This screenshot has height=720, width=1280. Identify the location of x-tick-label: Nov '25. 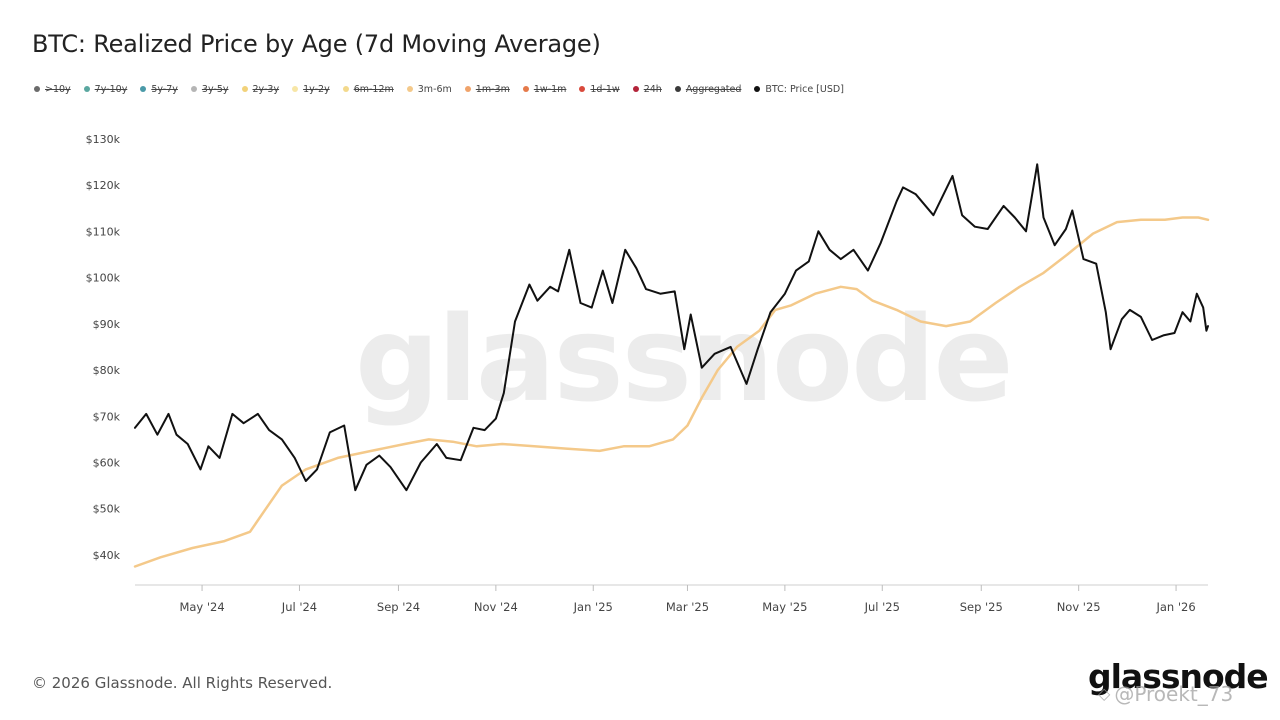
(1079, 607).